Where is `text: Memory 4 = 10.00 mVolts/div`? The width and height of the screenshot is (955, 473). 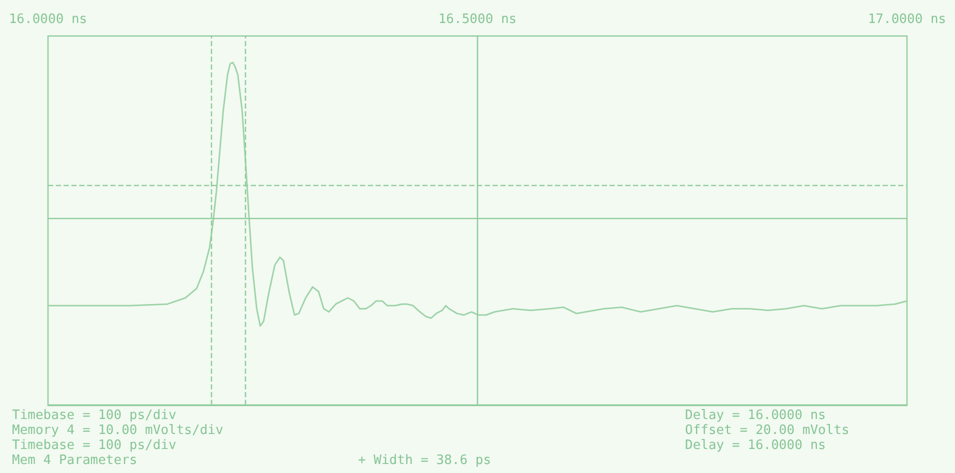
text: Memory 4 = 10.00 mVolts/div is located at coordinates (118, 430).